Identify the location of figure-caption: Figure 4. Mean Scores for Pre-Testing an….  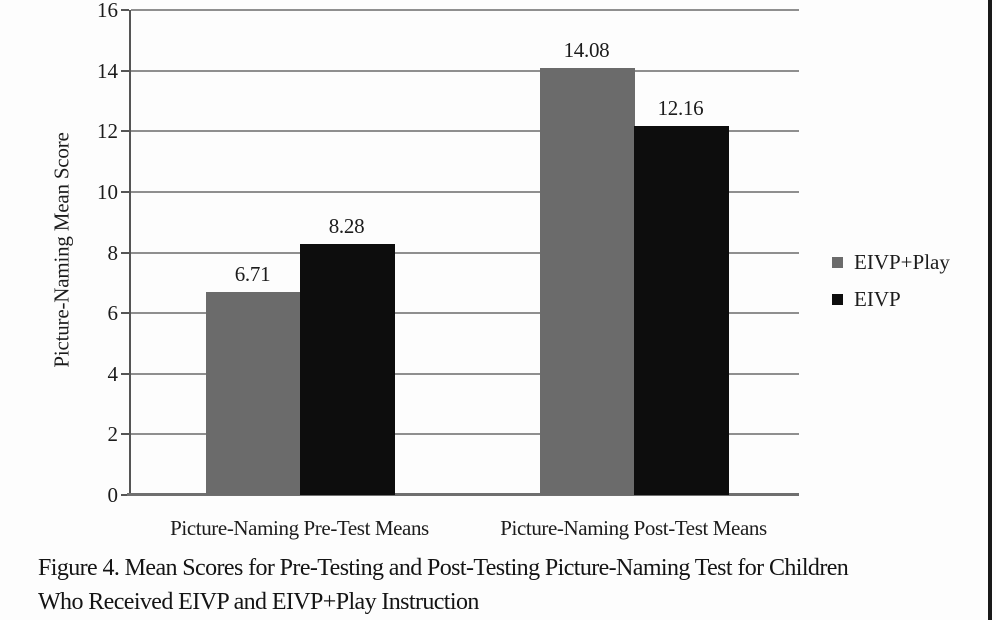
(508, 585).